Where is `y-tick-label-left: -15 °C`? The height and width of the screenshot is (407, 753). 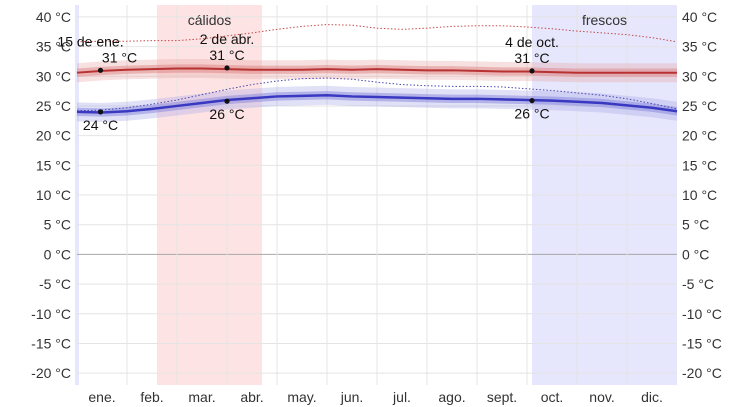
y-tick-label-left: -15 °C is located at coordinates (51, 343).